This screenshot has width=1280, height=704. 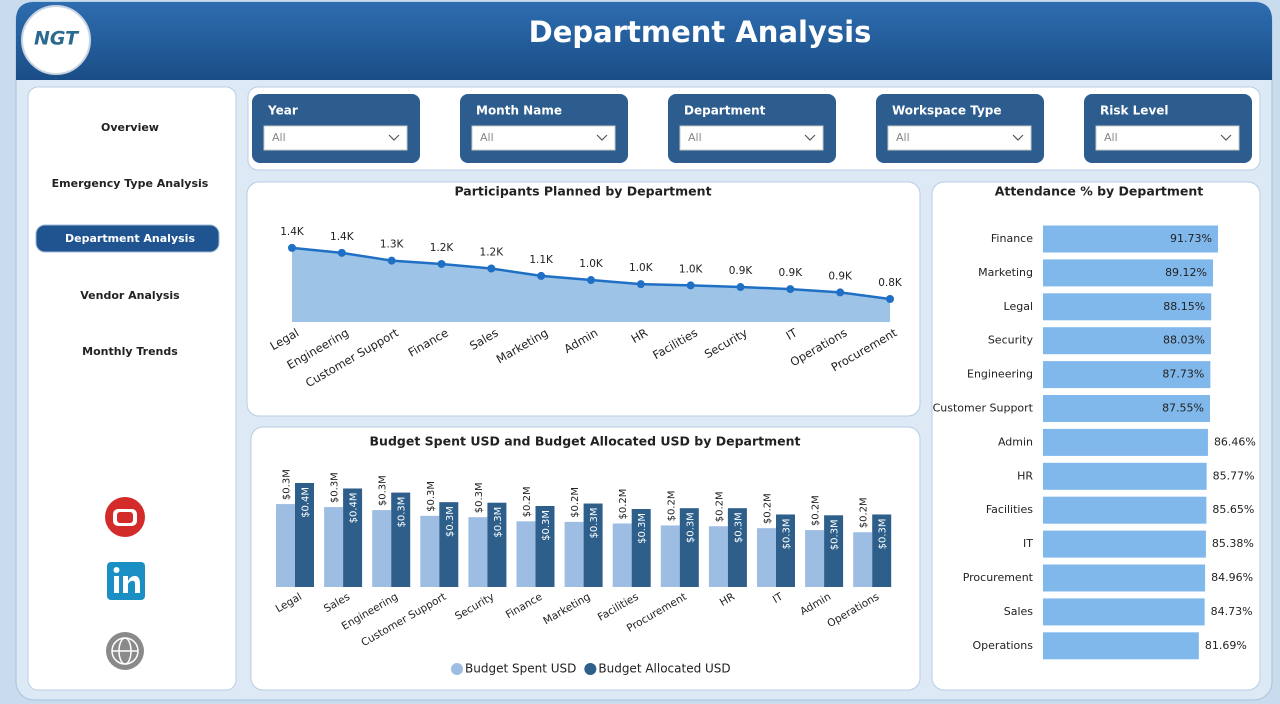 I want to click on filter-label: Month Name, so click(x=519, y=111).